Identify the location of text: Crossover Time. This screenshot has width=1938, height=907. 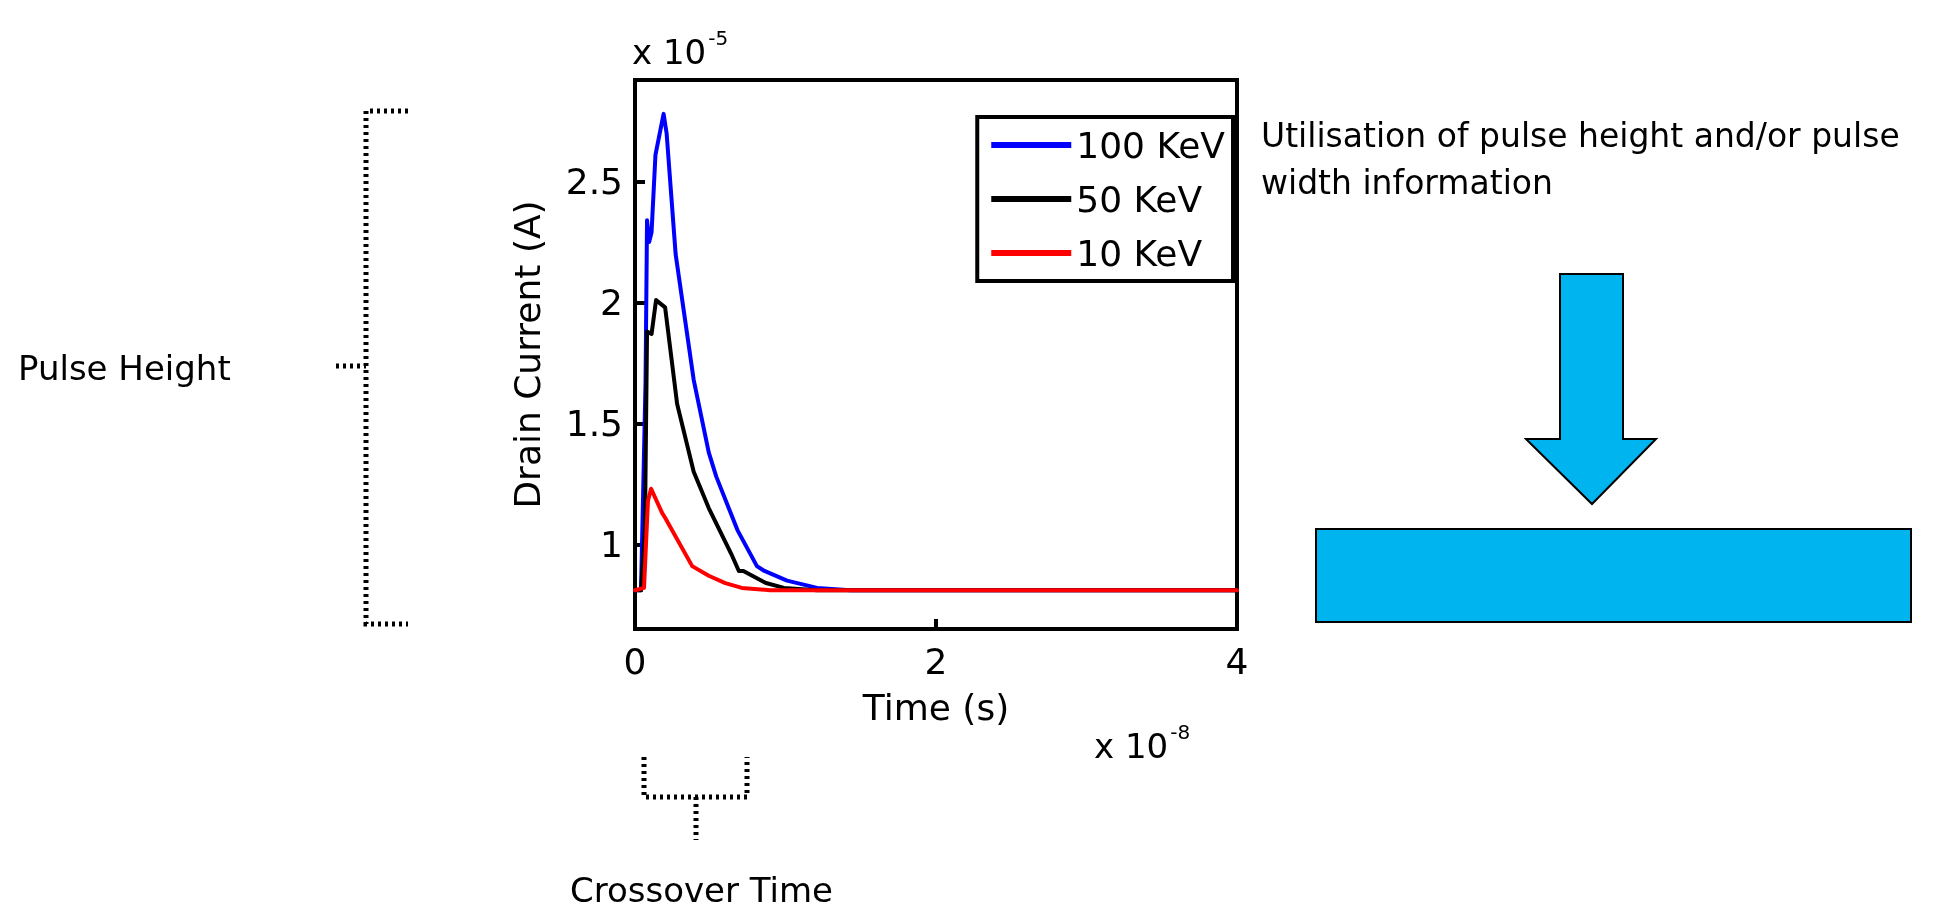
(702, 888).